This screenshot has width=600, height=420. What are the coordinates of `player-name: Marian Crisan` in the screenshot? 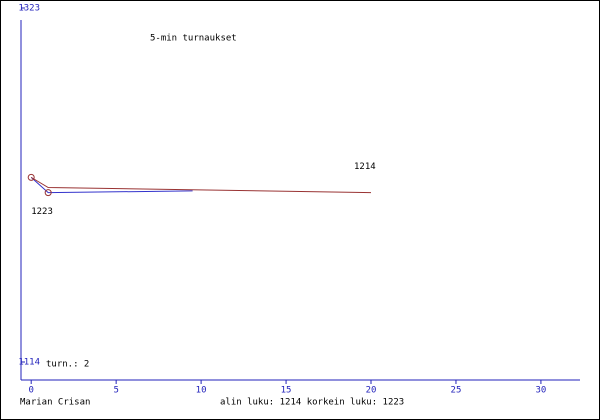 It's located at (55, 403).